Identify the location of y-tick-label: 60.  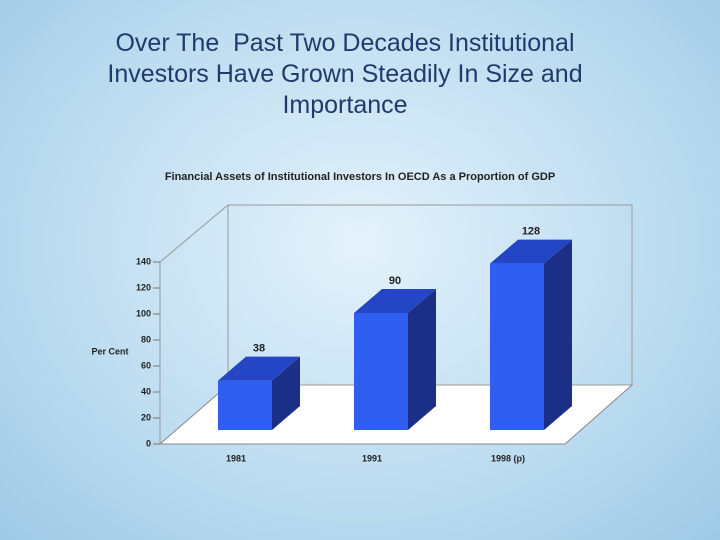
(146, 365).